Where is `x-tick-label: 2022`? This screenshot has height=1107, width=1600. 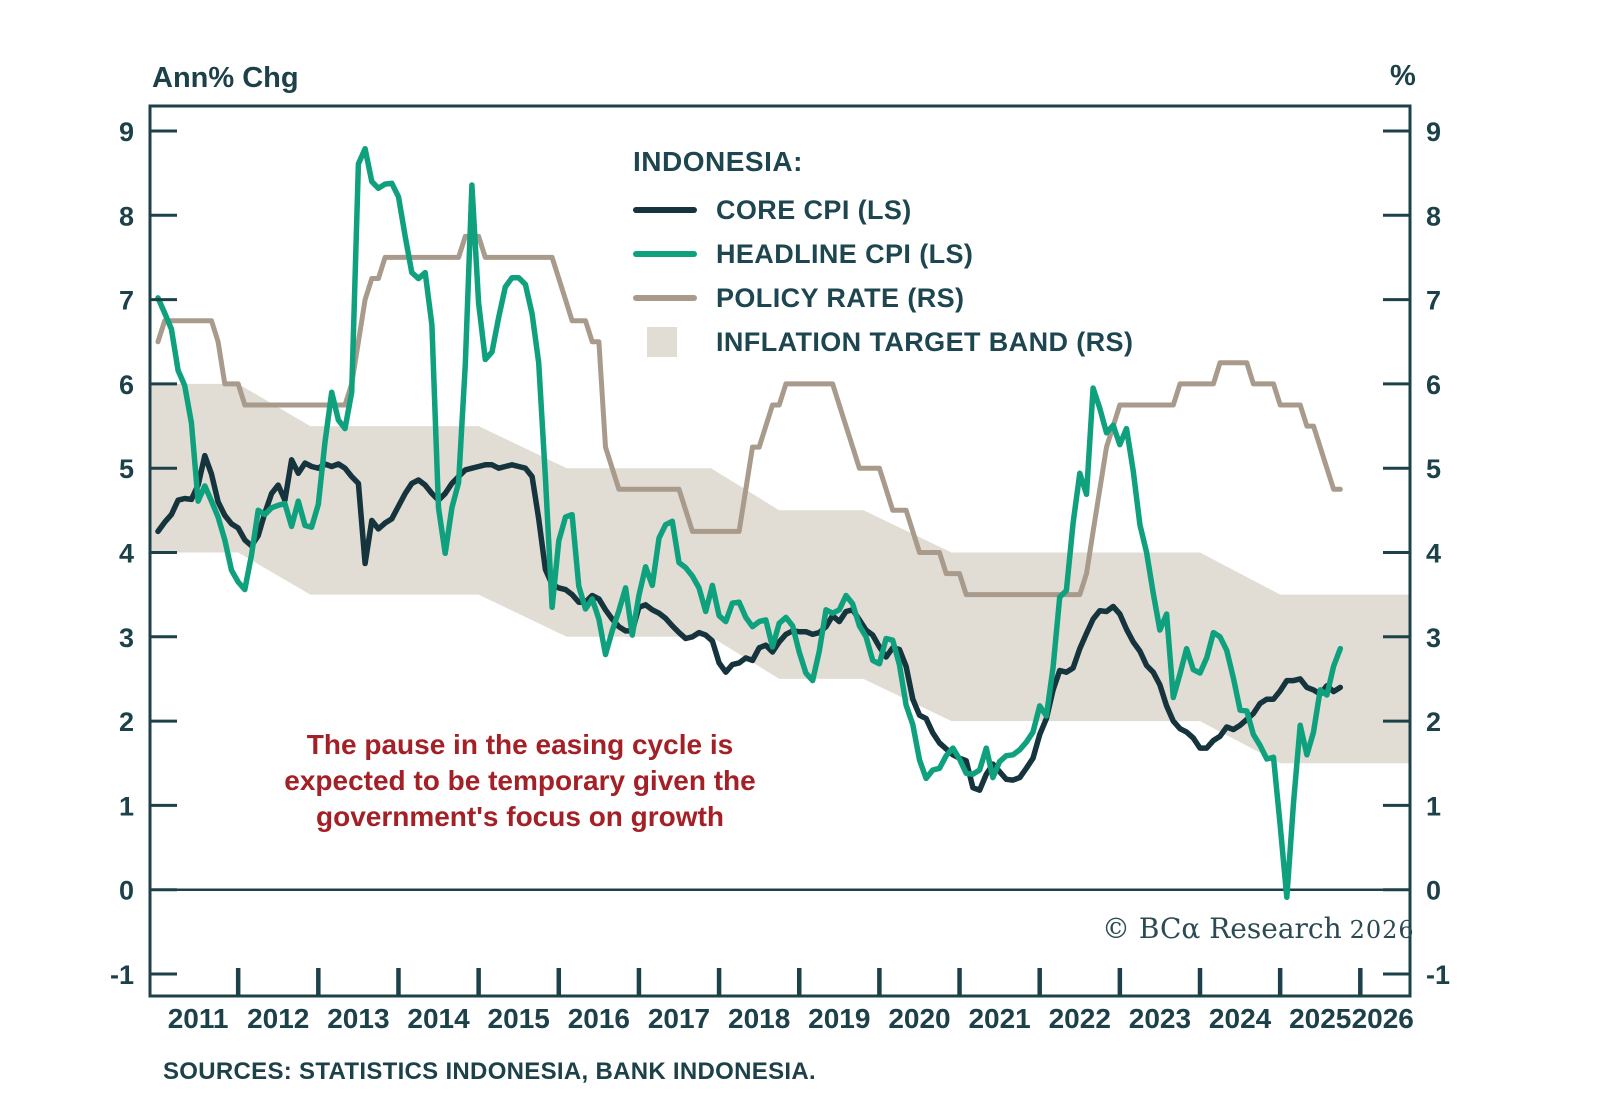
x-tick-label: 2022 is located at coordinates (1080, 1018).